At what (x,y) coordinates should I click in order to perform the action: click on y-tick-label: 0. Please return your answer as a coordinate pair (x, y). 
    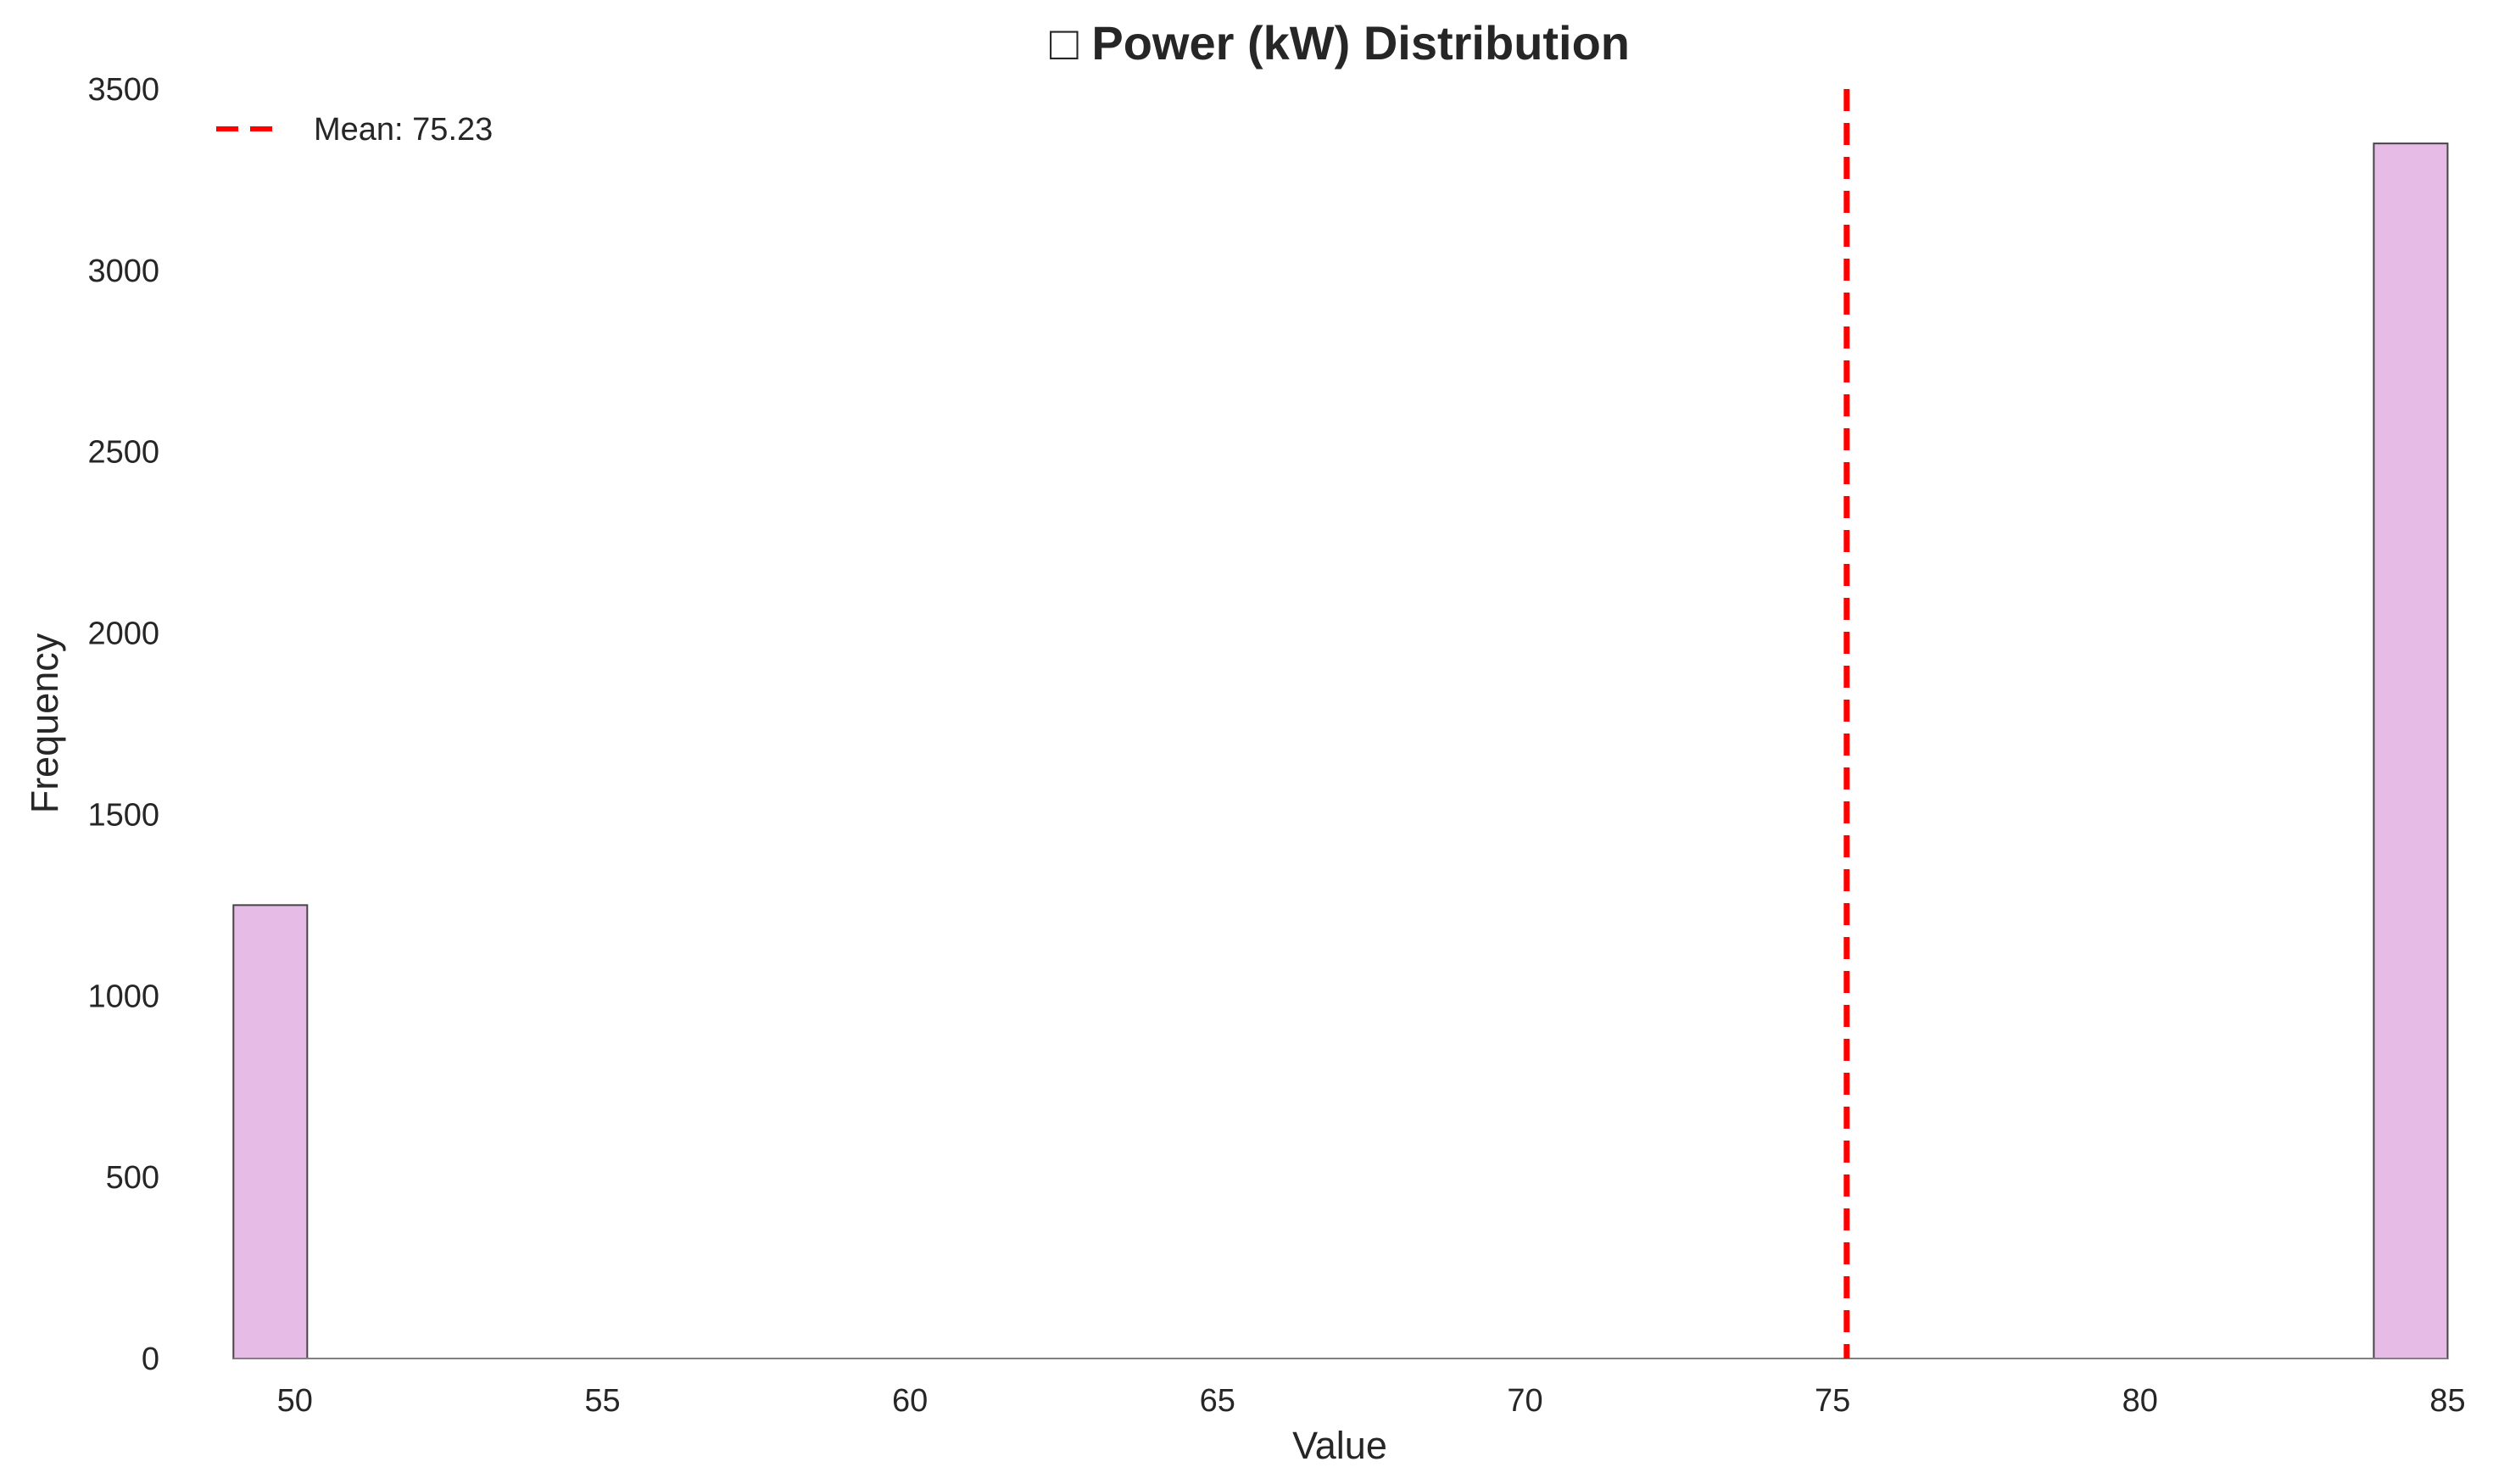
    Looking at the image, I should click on (150, 1359).